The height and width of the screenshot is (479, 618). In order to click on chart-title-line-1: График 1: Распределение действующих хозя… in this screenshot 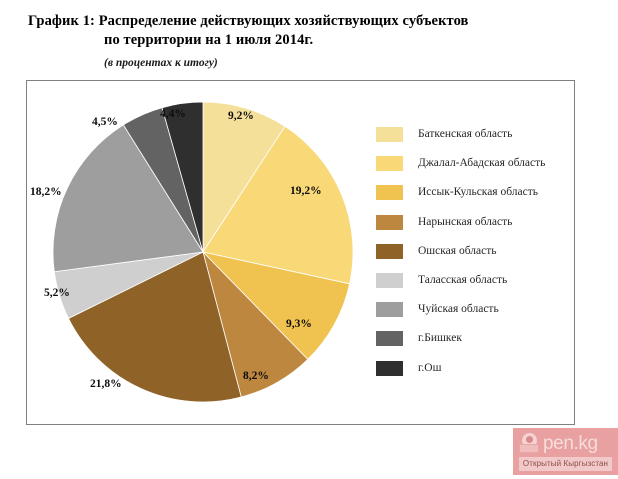, I will do `click(248, 21)`.